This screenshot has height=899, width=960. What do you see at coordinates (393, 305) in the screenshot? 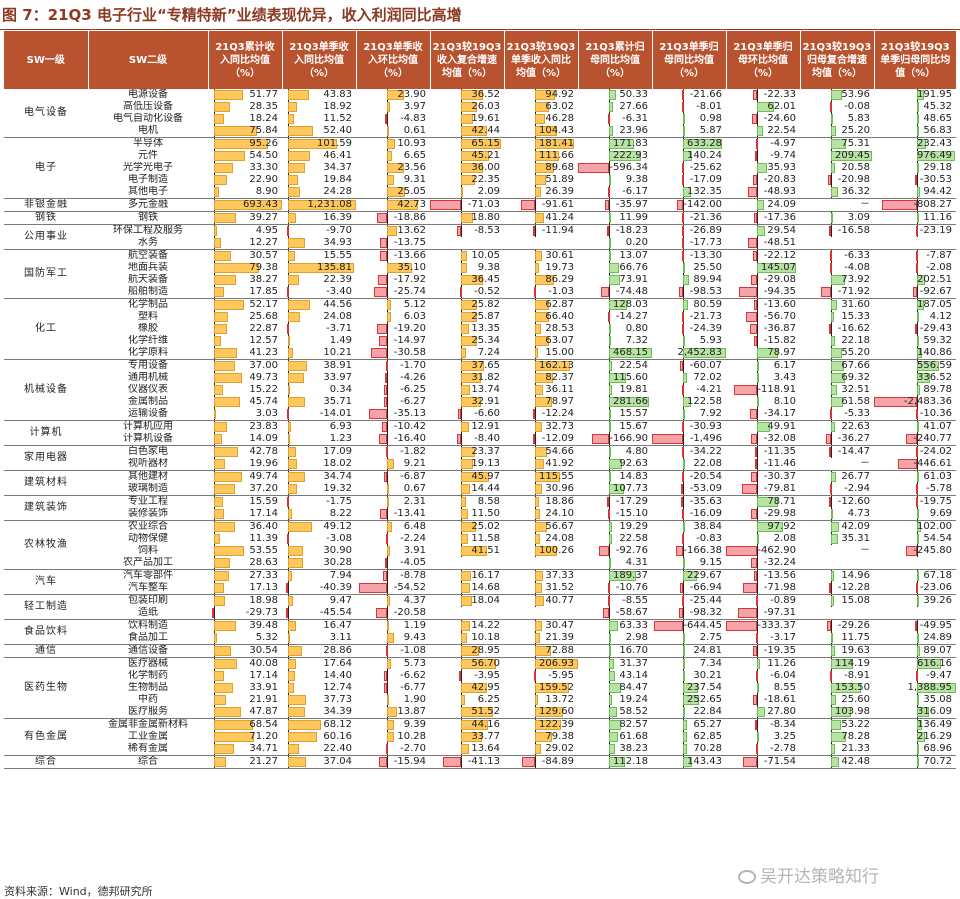
I see `value-cell: 5.12` at bounding box center [393, 305].